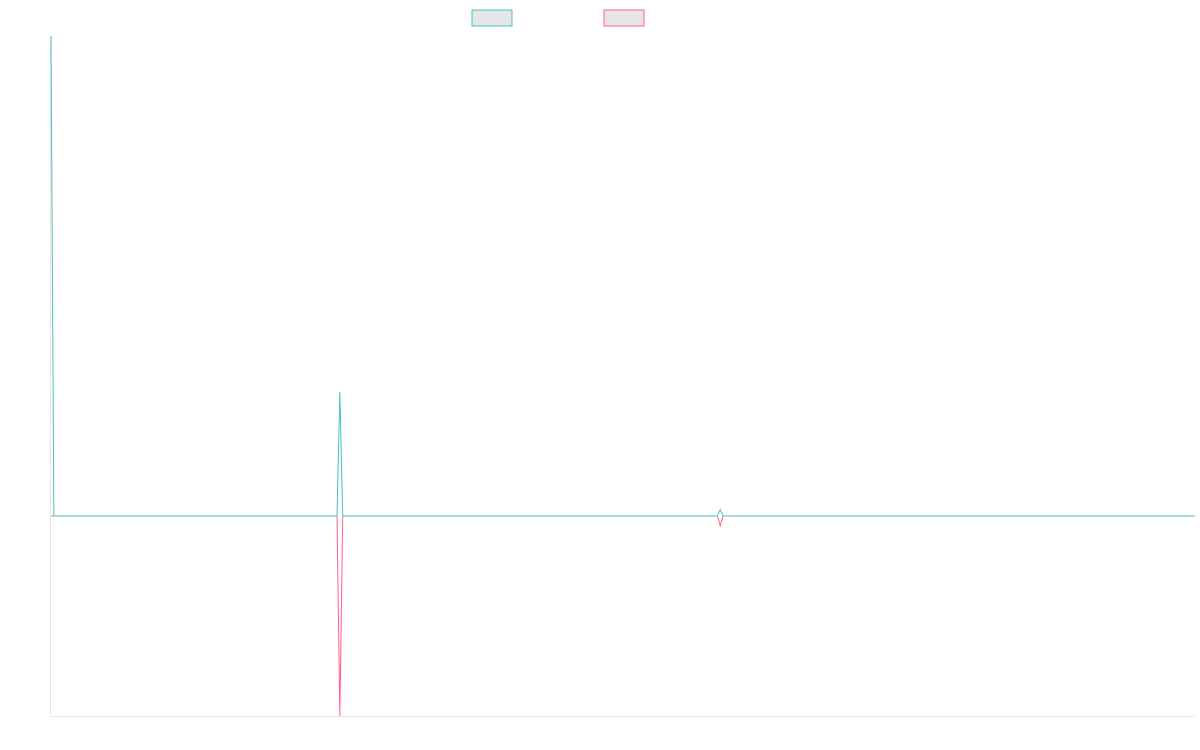 This screenshot has width=1200, height=750. I want to click on legend-swatch-series-a, so click(492, 18).